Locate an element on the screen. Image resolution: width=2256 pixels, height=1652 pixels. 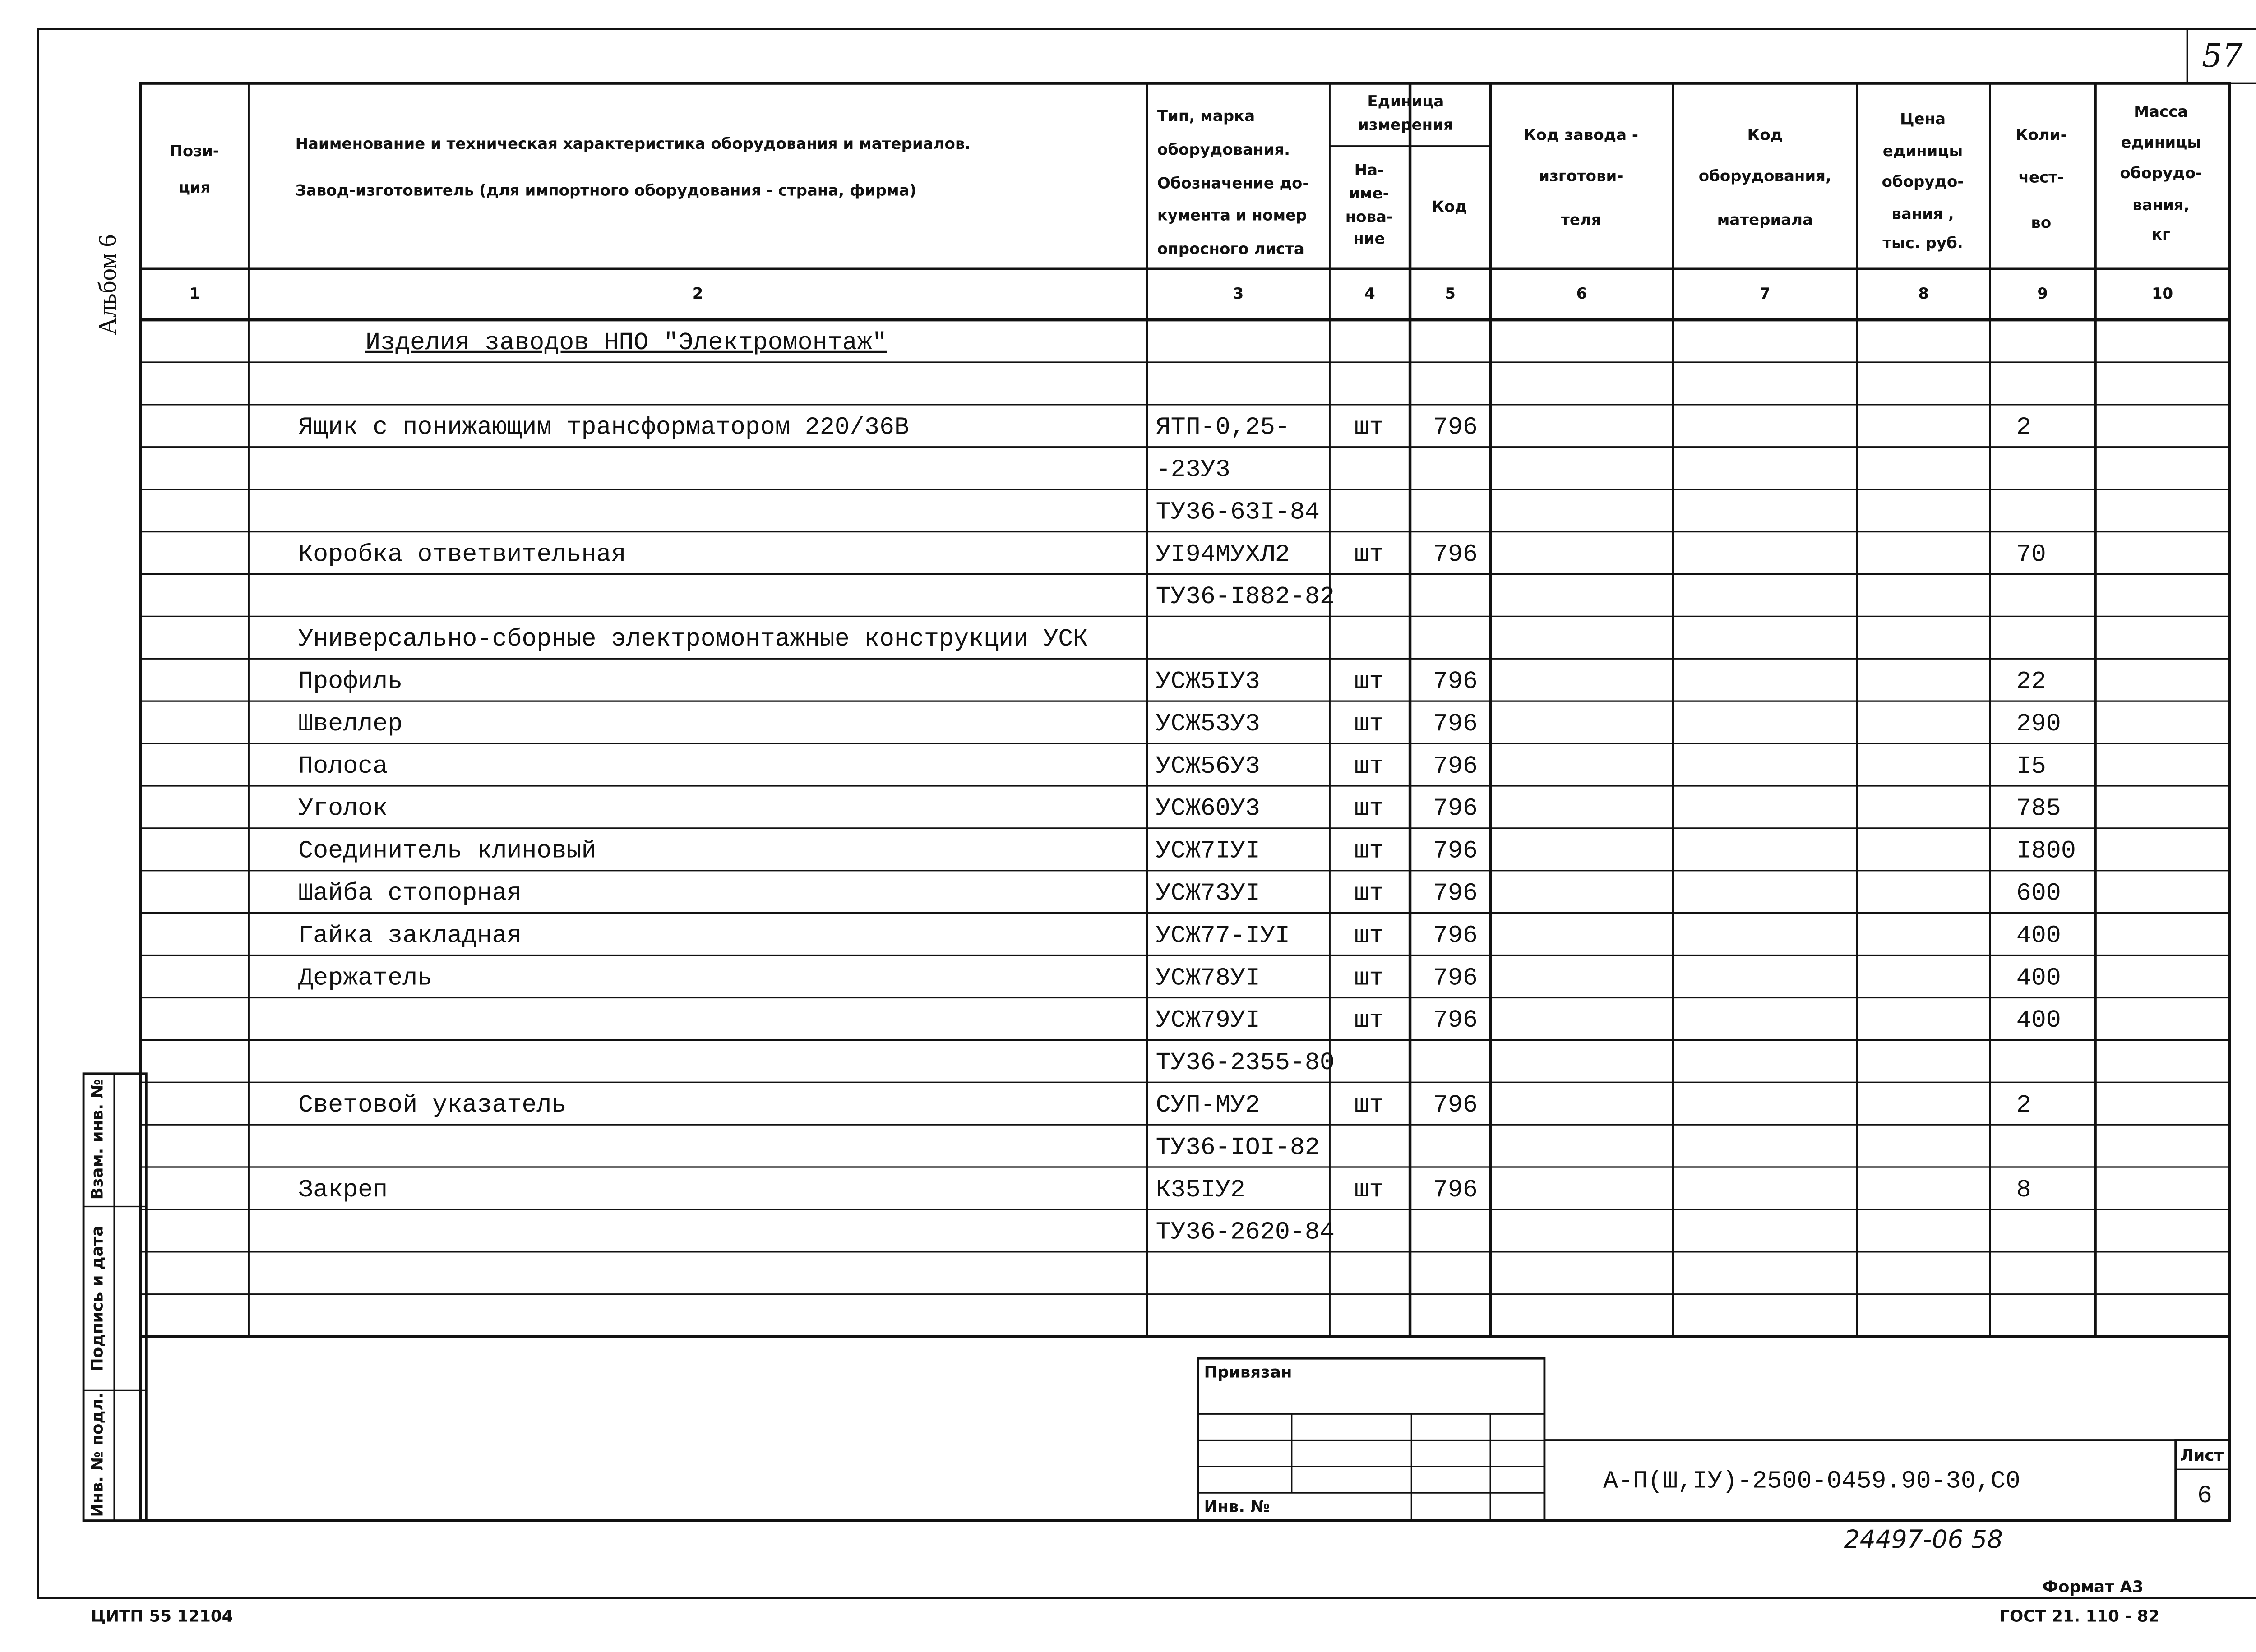
cell-type: УСЖ60У3 is located at coordinates (1208, 808).